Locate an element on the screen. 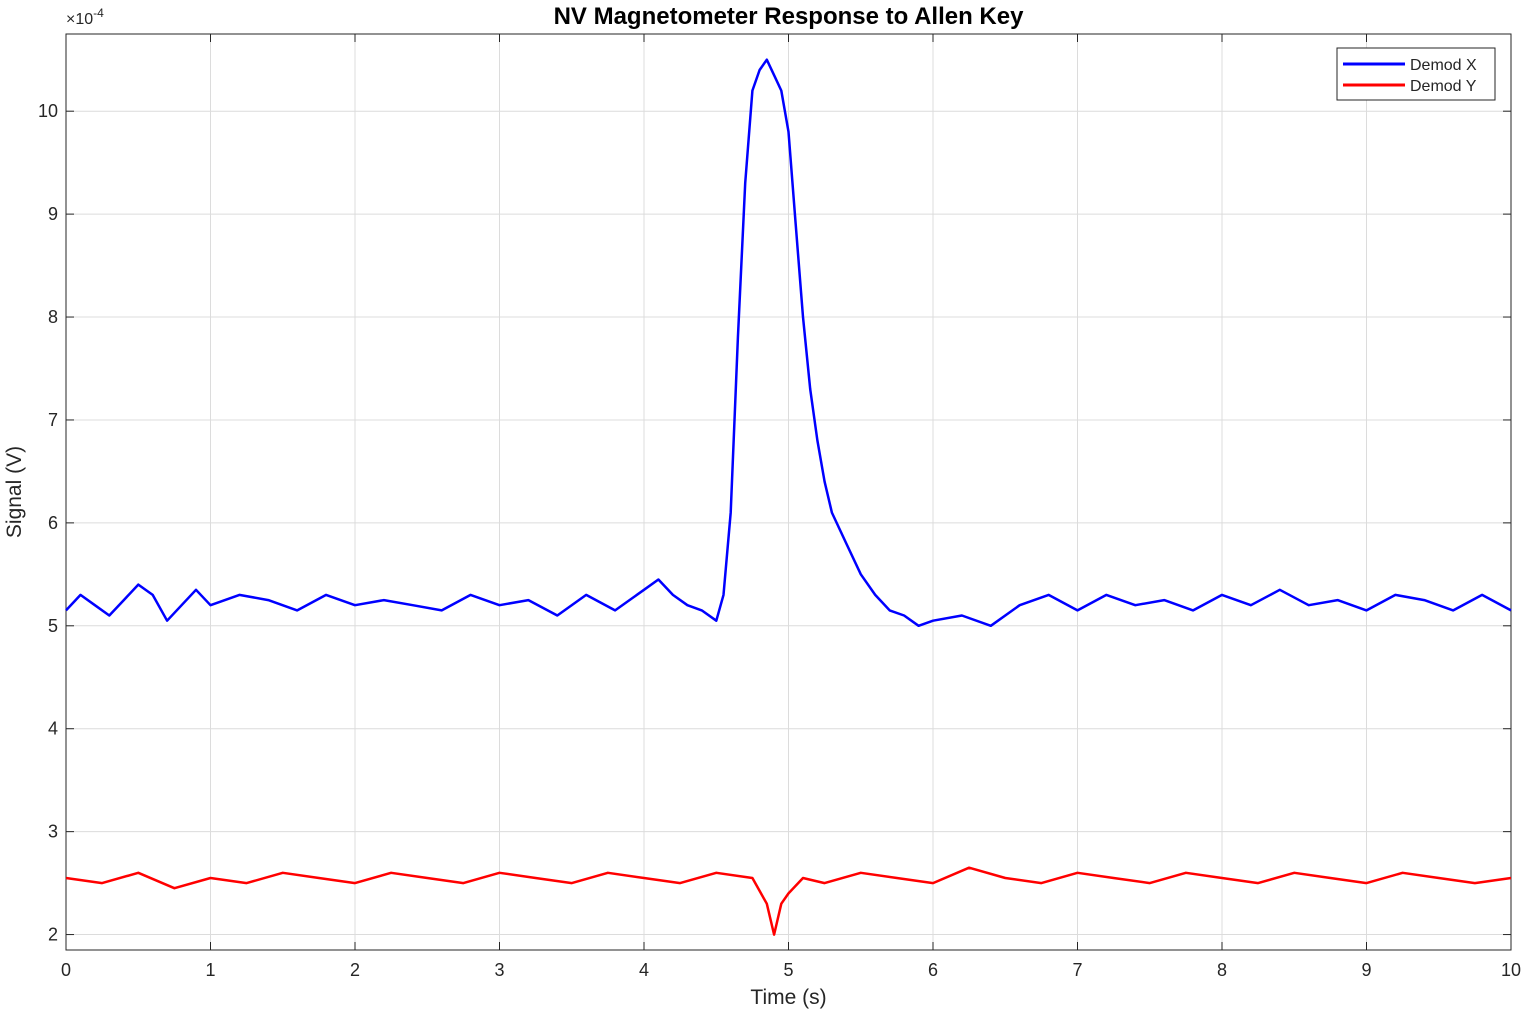 The height and width of the screenshot is (1012, 1525). y-axis-multiplier: ×10⁻⁴ is located at coordinates (85, 17).